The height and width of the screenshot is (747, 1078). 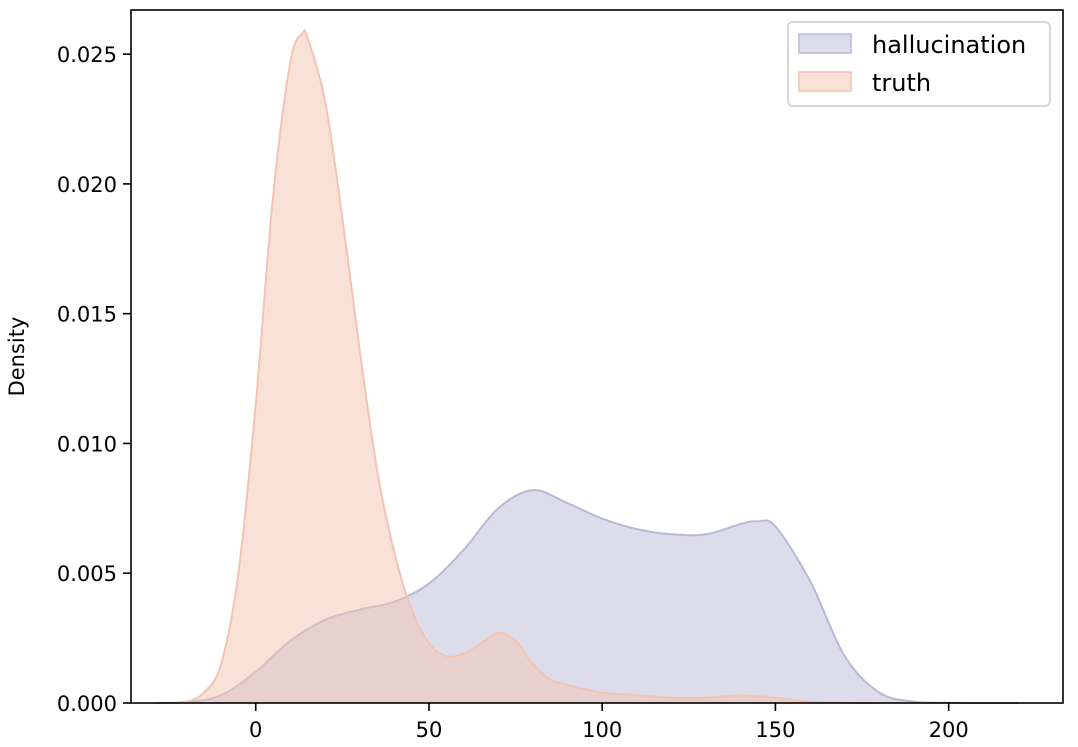 I want to click on x-tick-label: 0, so click(x=255, y=730).